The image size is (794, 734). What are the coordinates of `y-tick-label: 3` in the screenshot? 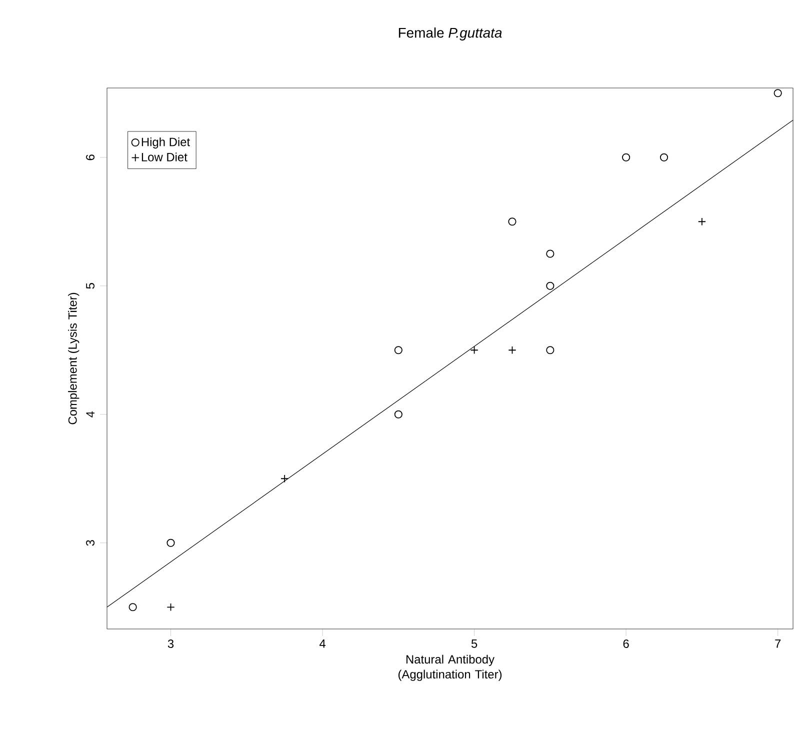 It's located at (90, 543).